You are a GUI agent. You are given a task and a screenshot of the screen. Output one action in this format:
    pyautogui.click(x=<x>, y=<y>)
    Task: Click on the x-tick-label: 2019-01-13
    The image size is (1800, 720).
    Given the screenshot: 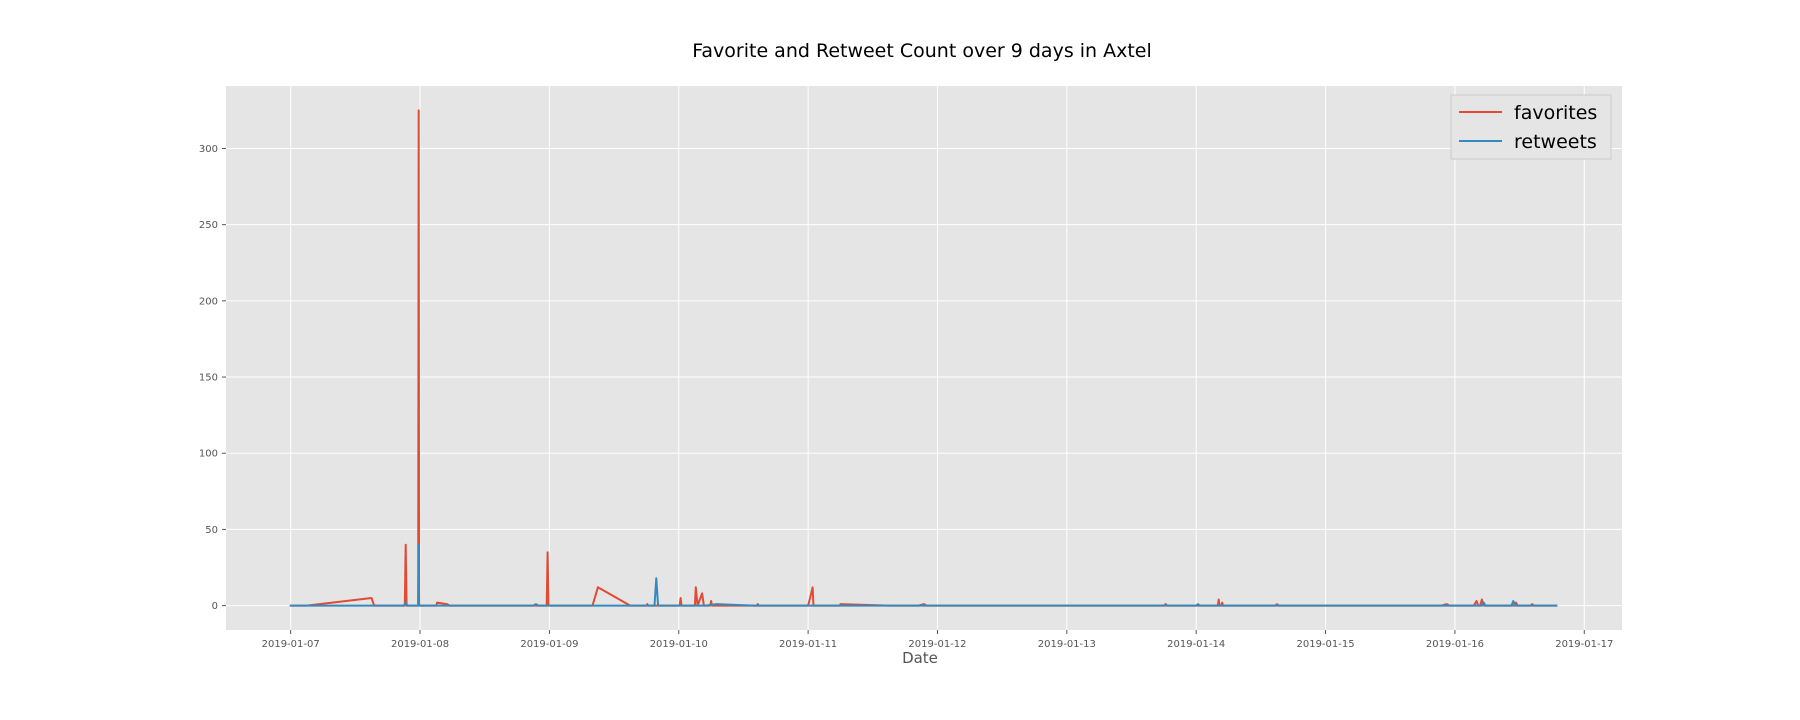 What is the action you would take?
    pyautogui.click(x=1067, y=644)
    